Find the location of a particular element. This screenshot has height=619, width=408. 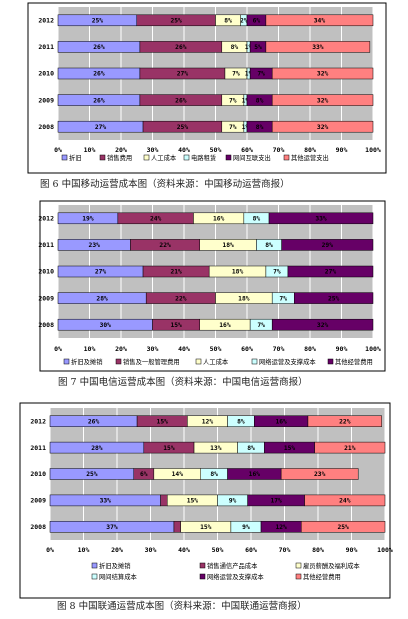

data-label: 28% is located at coordinates (102, 298).